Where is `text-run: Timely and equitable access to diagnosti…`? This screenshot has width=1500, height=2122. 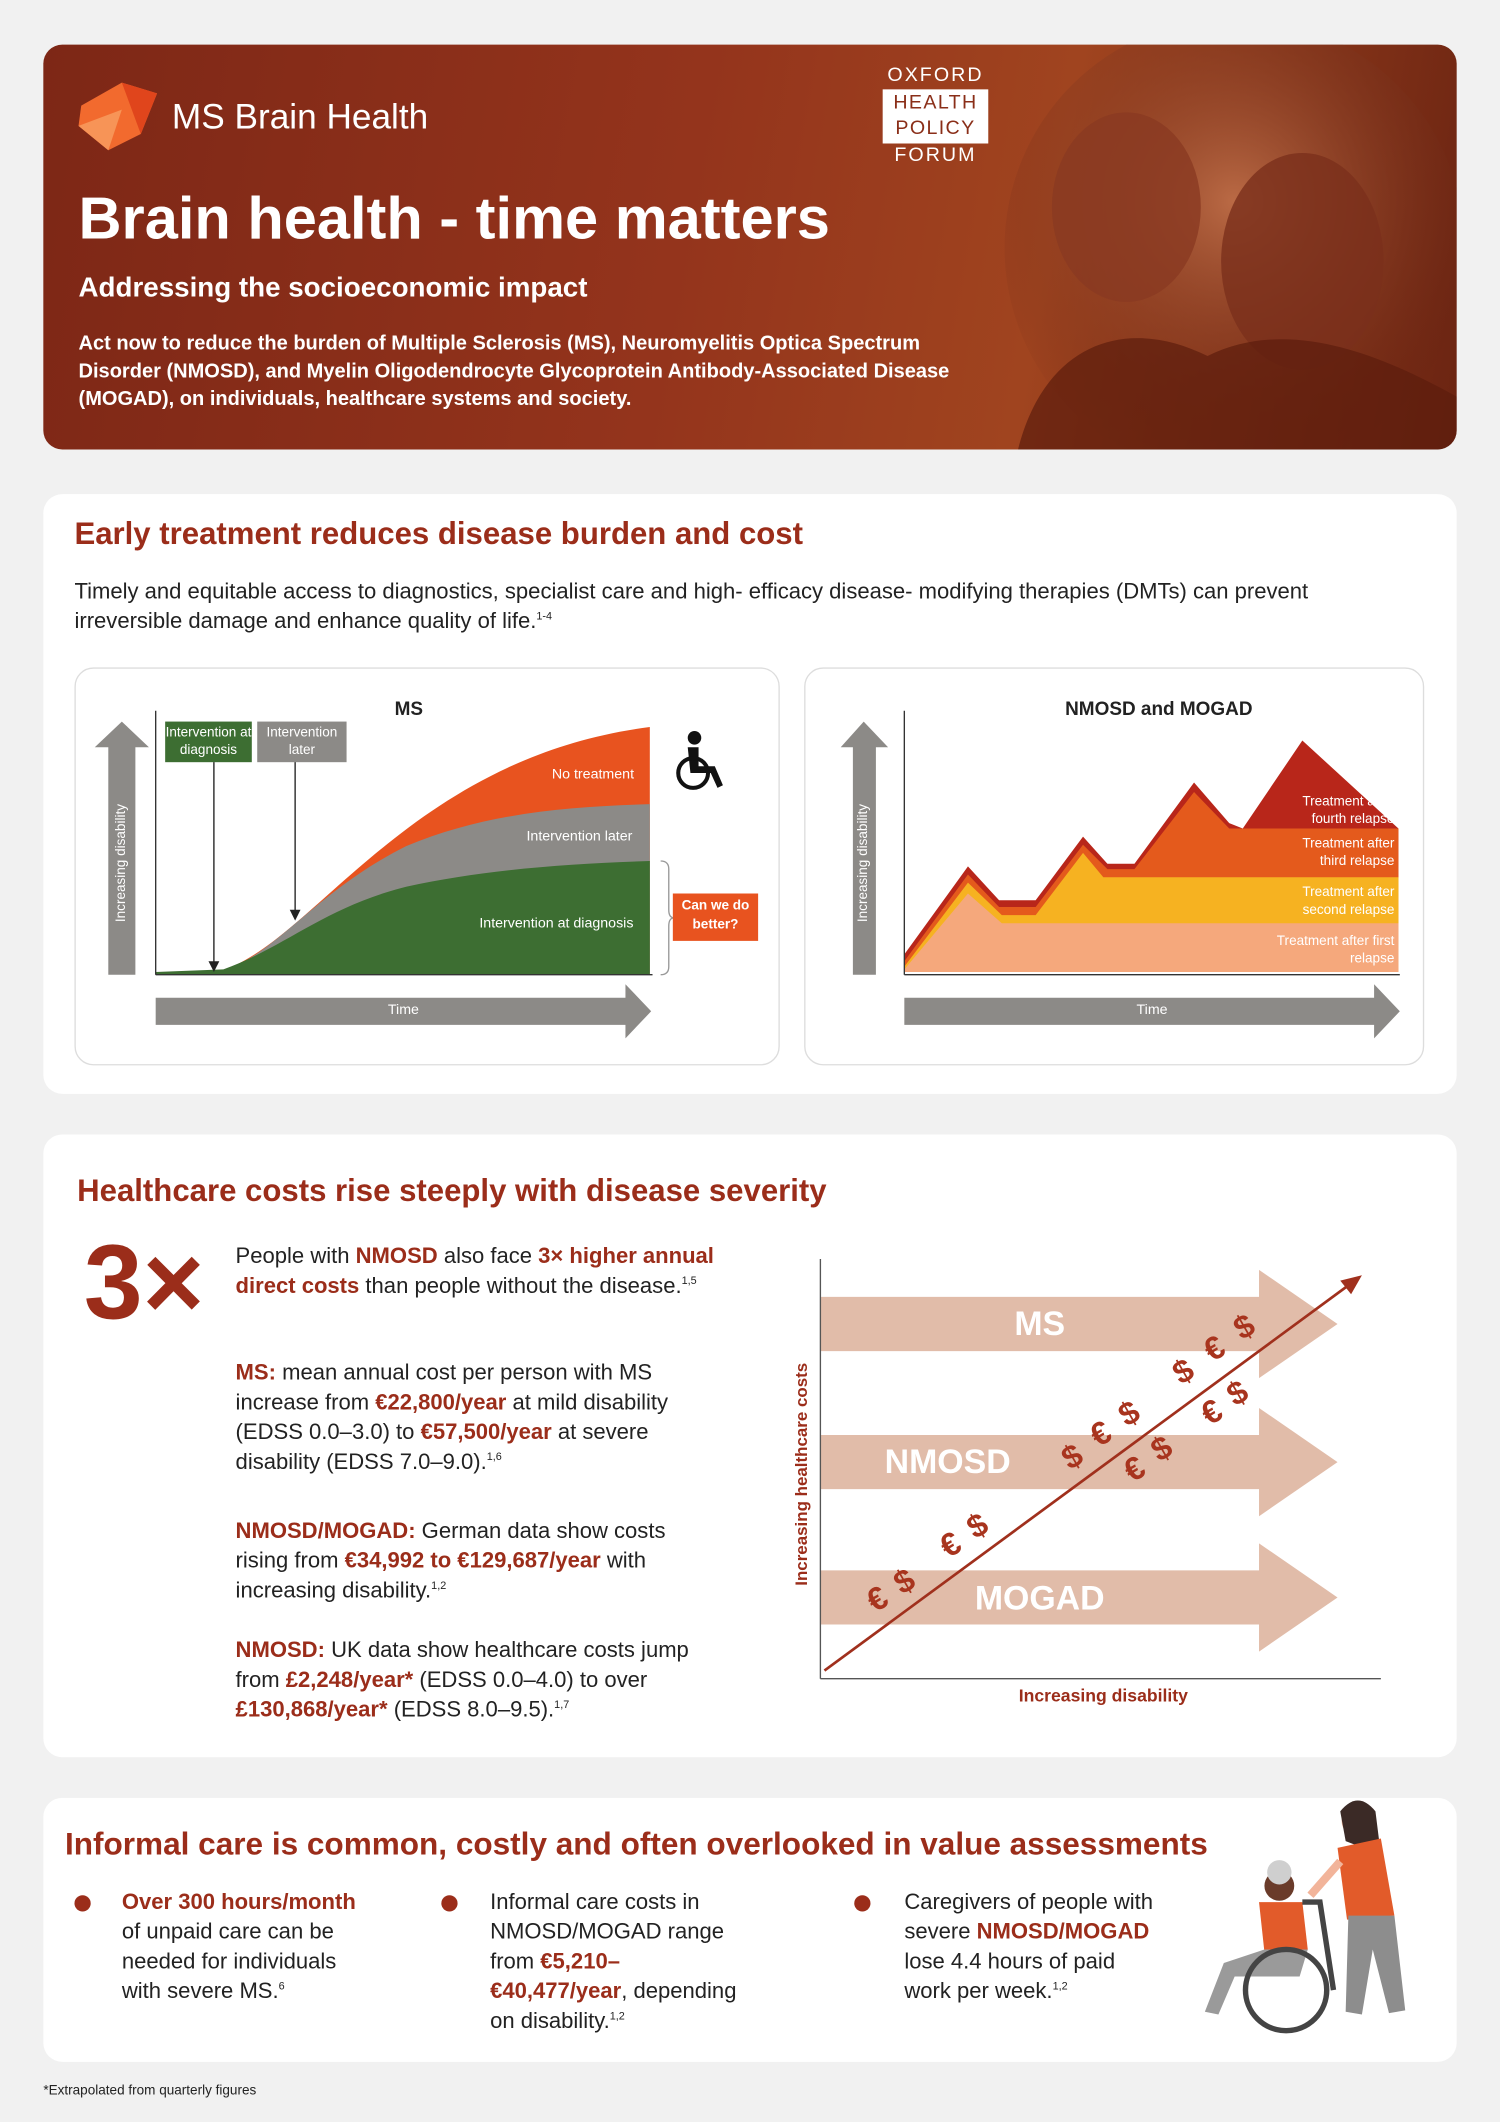 text-run: Timely and equitable access to diagnosti… is located at coordinates (691, 606).